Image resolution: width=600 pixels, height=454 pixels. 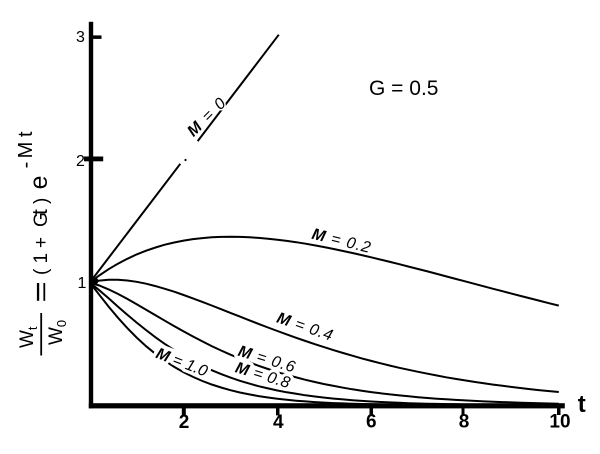 What do you see at coordinates (403, 88) in the screenshot?
I see `svg-text: G = 0.5` at bounding box center [403, 88].